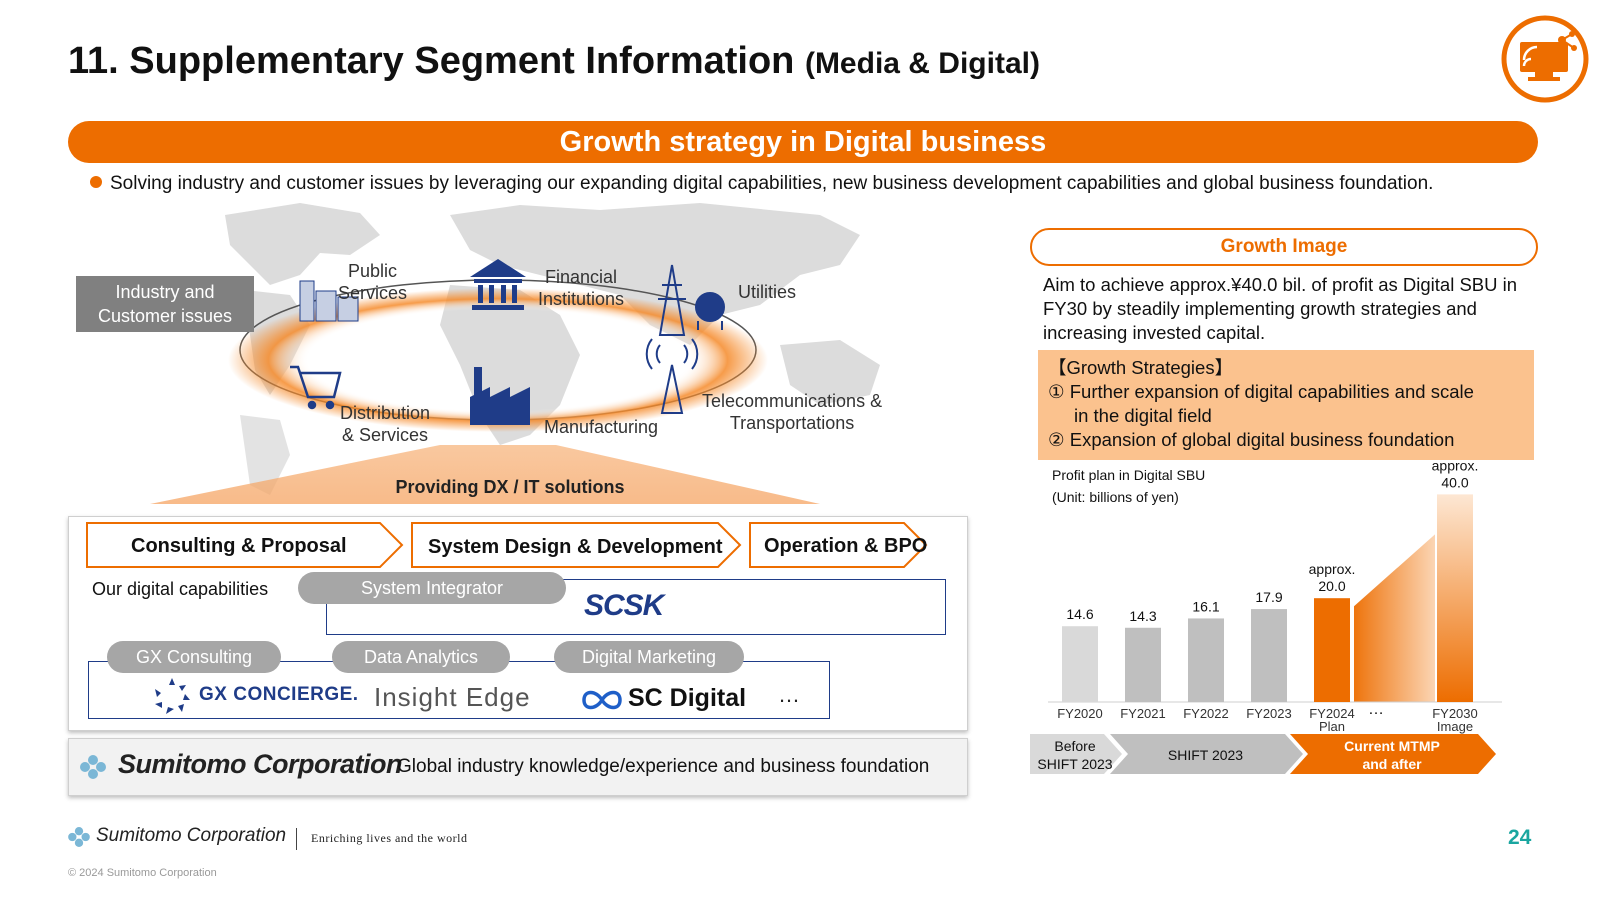  What do you see at coordinates (421, 657) in the screenshot?
I see `data-analytics-pill: Data Analytics` at bounding box center [421, 657].